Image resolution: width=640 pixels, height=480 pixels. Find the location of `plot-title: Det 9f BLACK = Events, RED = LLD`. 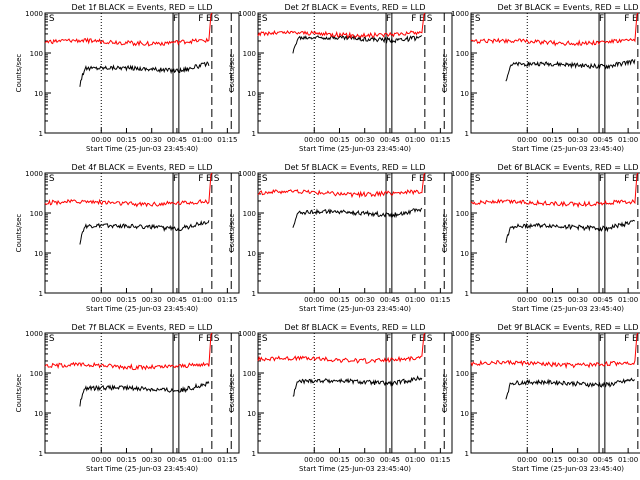

plot-title: Det 9f BLACK = Events, RED = LLD is located at coordinates (567, 327).